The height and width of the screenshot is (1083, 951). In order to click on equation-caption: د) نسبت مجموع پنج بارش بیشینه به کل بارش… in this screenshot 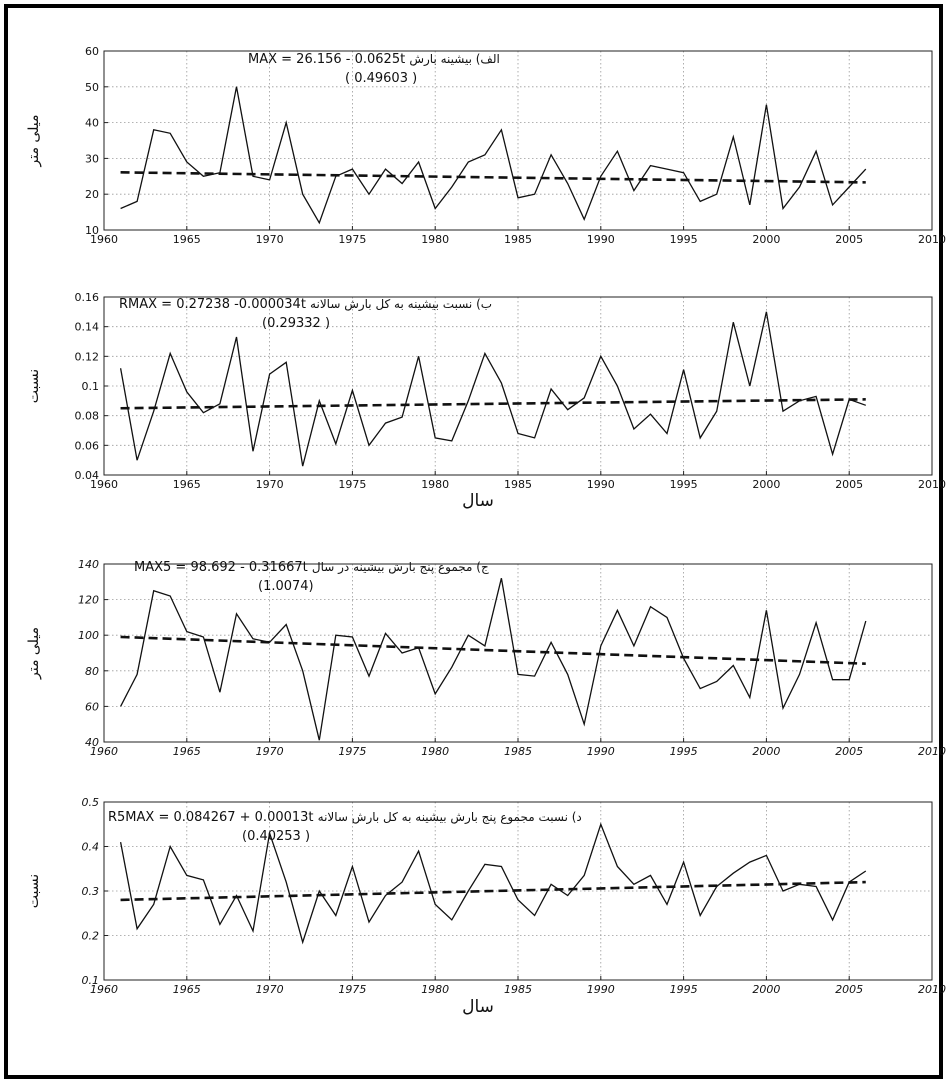, I will do `click(450, 817)`.